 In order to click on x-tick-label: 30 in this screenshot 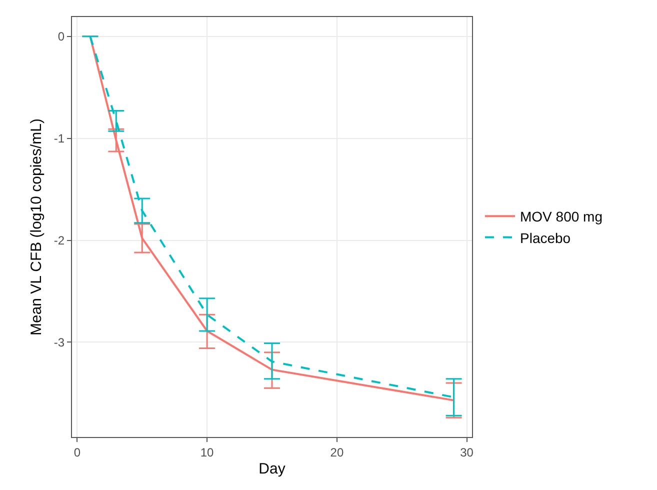, I will do `click(467, 452)`.